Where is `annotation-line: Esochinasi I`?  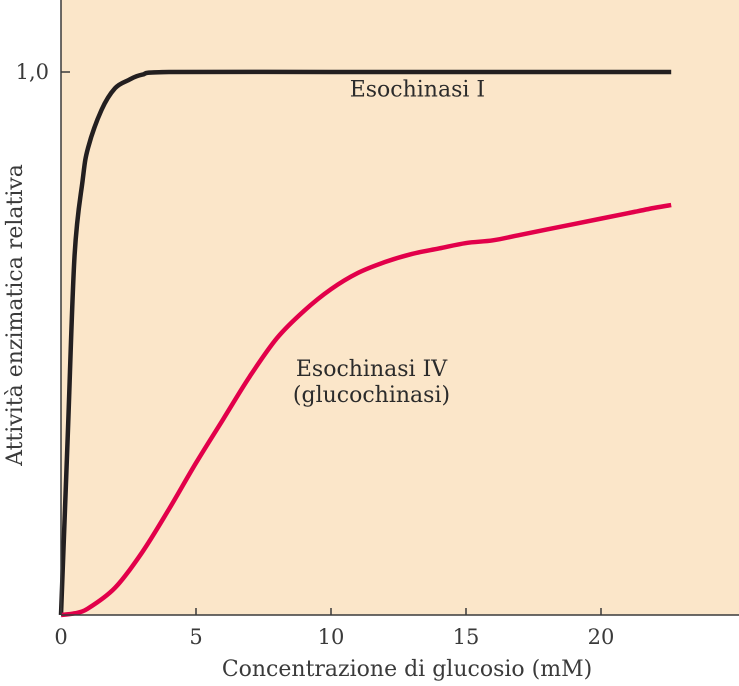
annotation-line: Esochinasi I is located at coordinates (417, 89).